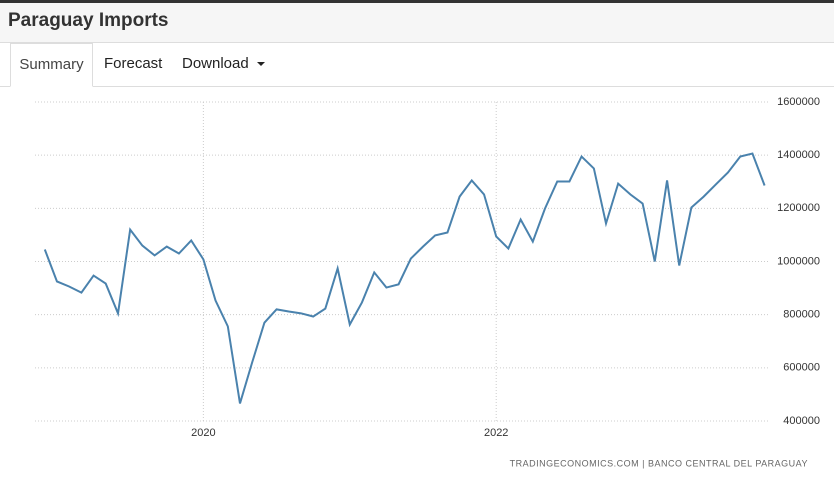  I want to click on tab-bar: Summary Forecast Download, so click(417, 65).